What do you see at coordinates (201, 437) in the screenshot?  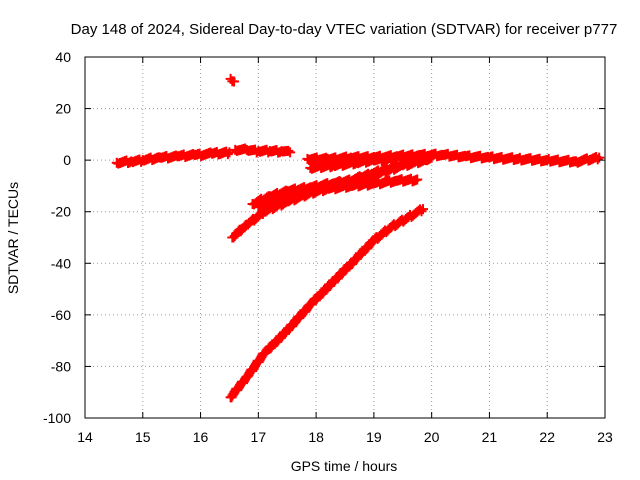 I see `x-tick-label: 16` at bounding box center [201, 437].